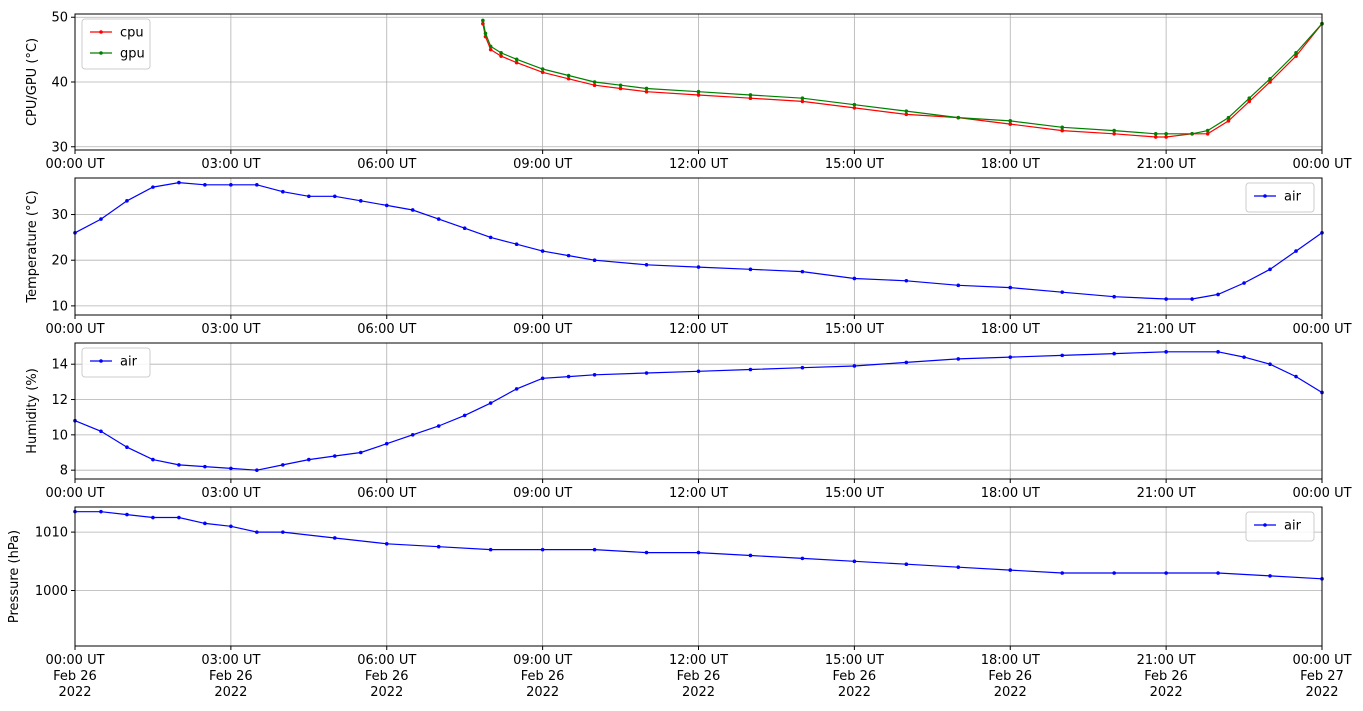  What do you see at coordinates (59, 18) in the screenshot?
I see `y-tick-label: 50` at bounding box center [59, 18].